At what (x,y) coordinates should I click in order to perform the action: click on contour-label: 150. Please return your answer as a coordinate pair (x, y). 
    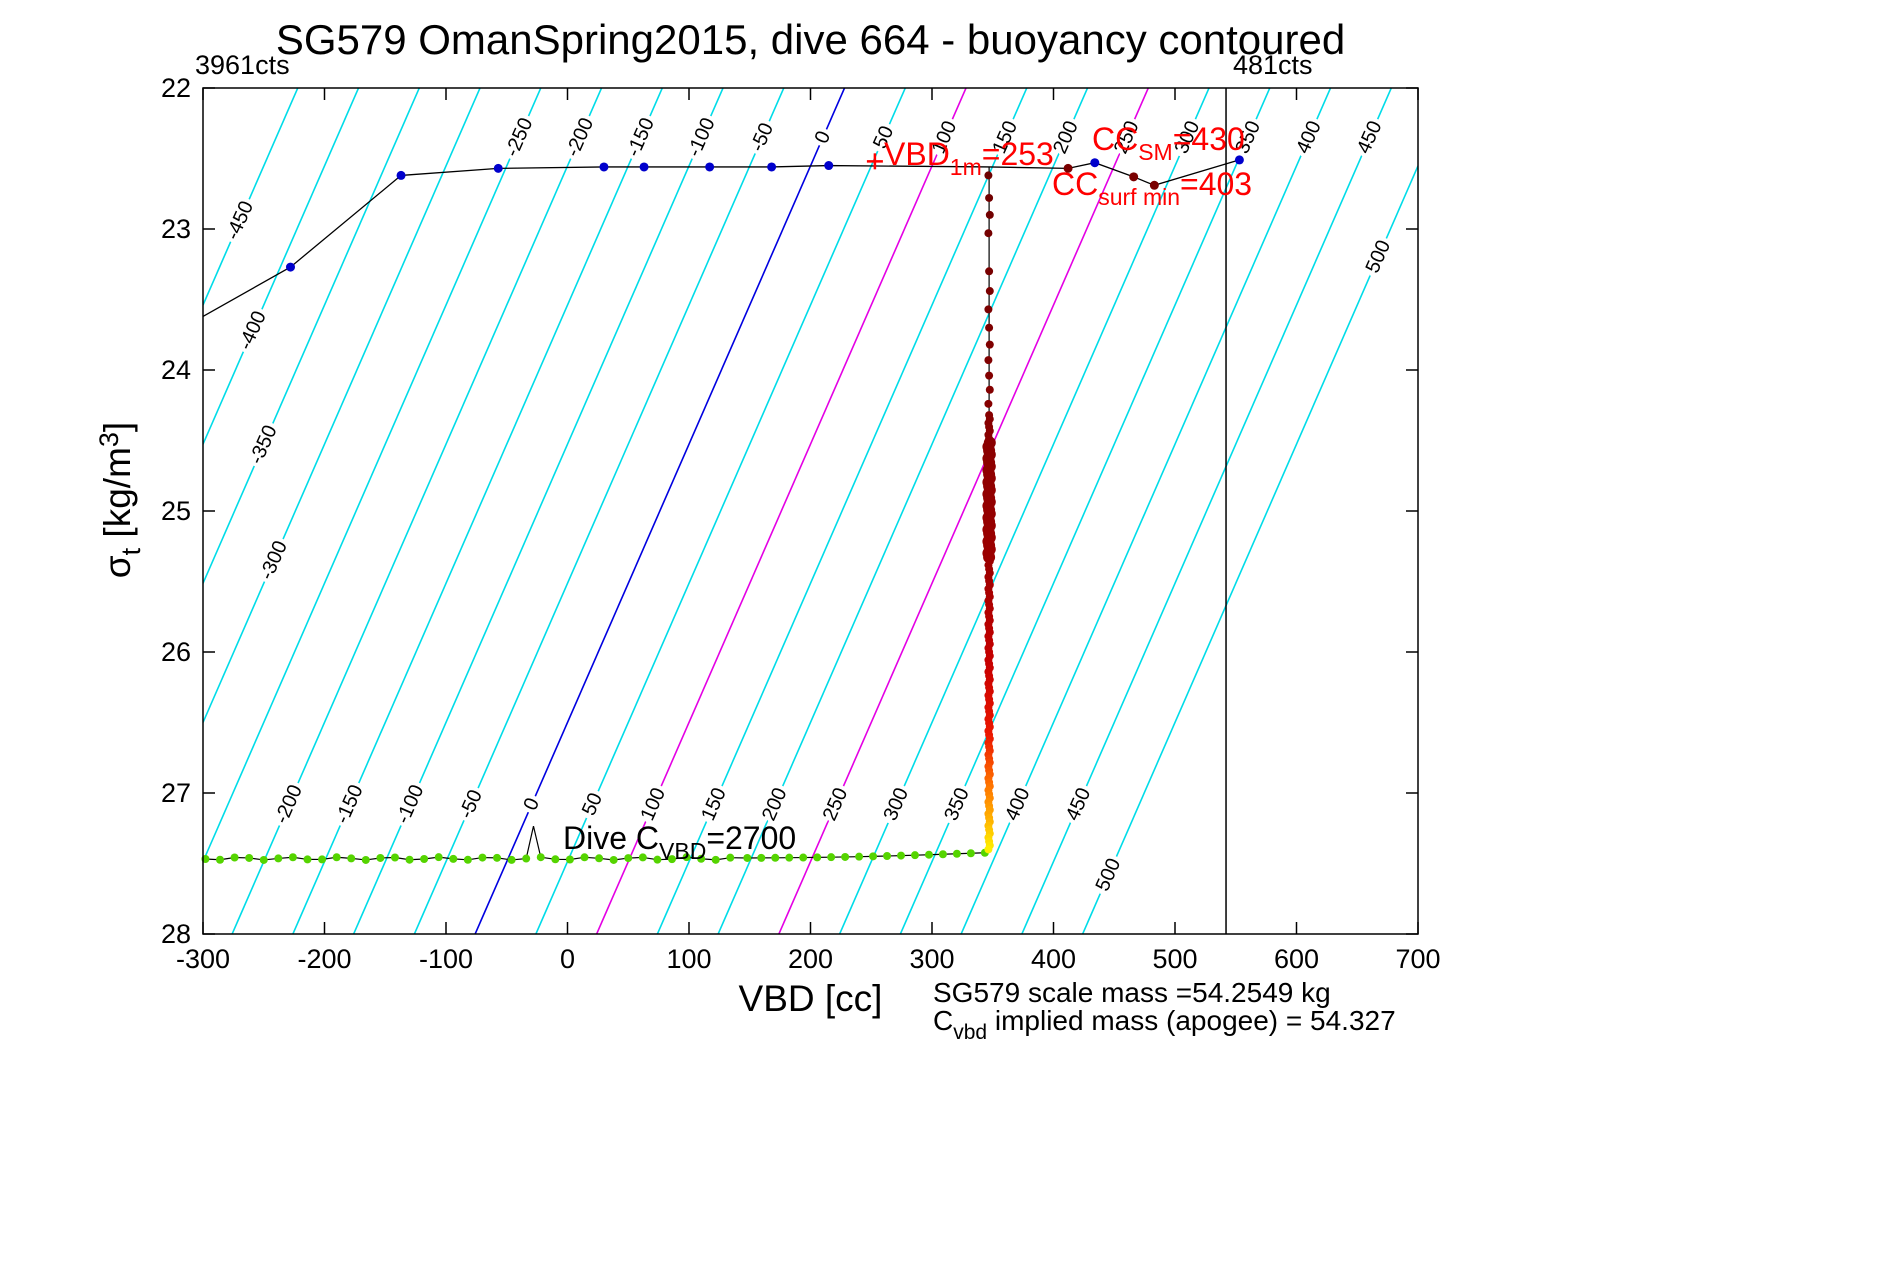
    Looking at the image, I should click on (714, 804).